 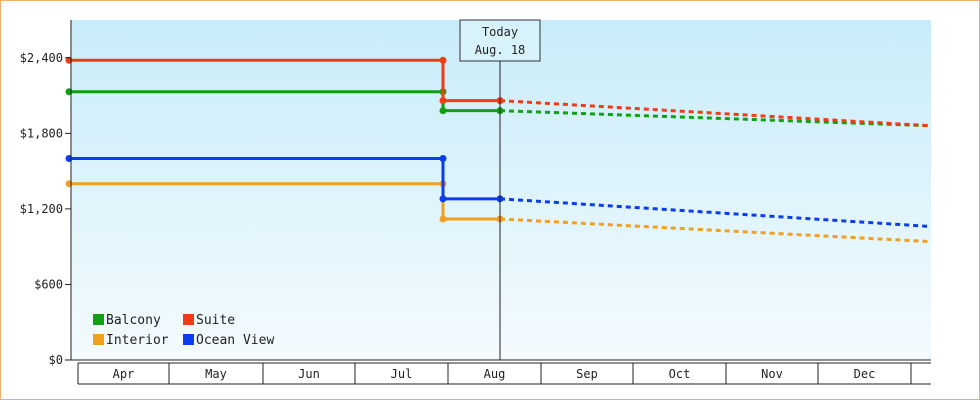 I want to click on y-tick-label: $1,200, so click(x=41, y=209).